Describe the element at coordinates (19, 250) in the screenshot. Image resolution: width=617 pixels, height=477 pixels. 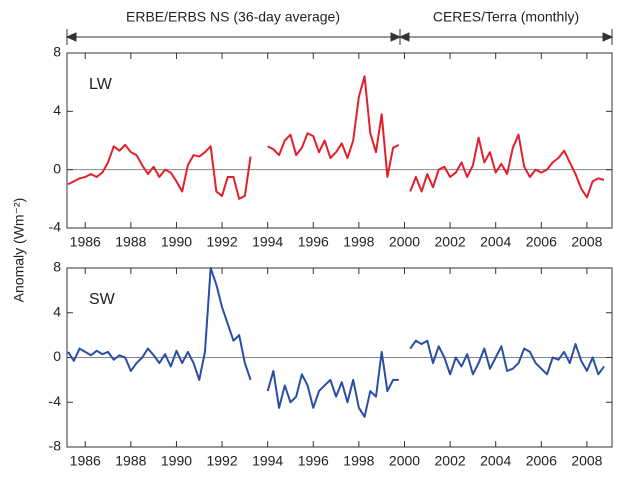
I see `y-axis-label: Anomaly (Wm⁻²)` at that location.